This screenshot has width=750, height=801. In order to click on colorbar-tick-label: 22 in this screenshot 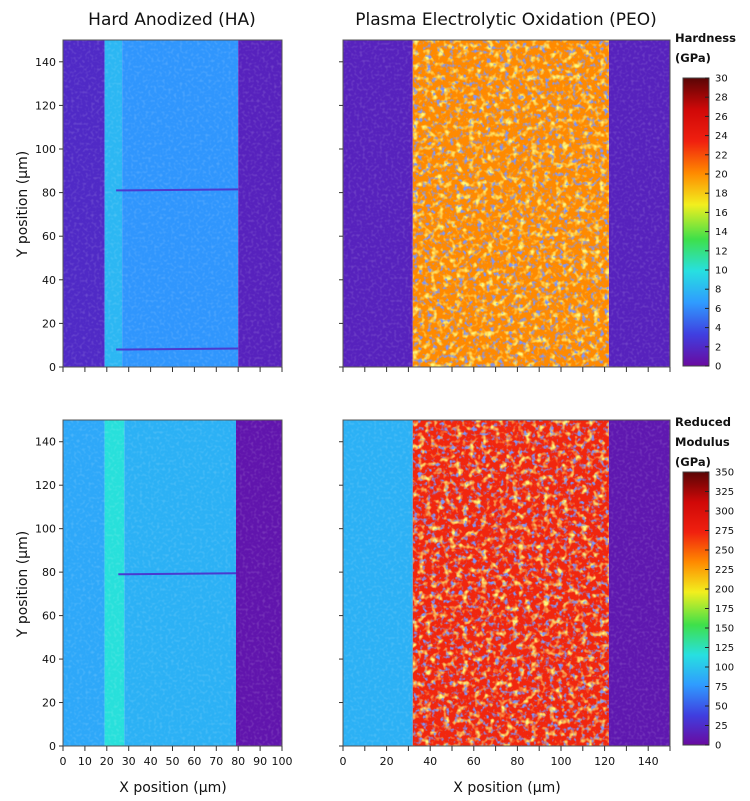, I will do `click(721, 155)`.